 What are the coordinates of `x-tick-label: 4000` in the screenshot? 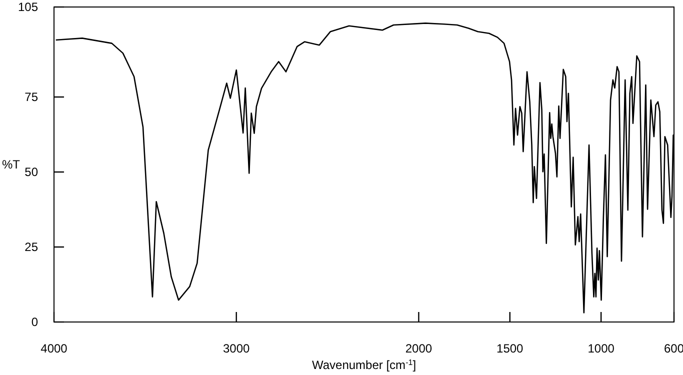 It's located at (54, 349).